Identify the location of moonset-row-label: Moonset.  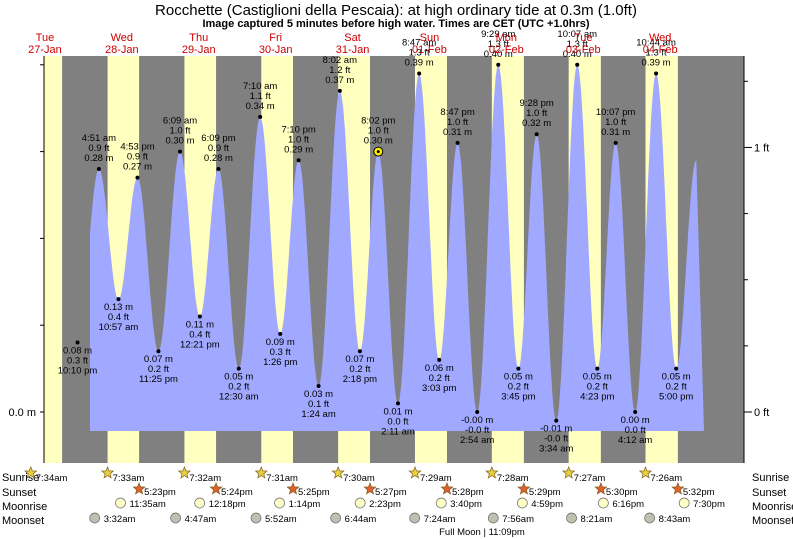
(23, 521).